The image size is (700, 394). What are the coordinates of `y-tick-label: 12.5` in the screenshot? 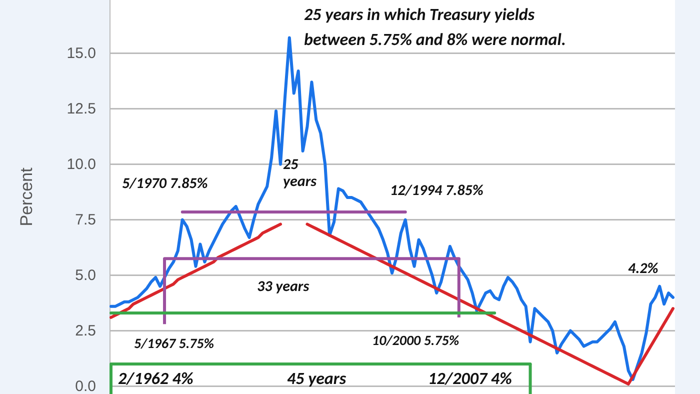 It's located at (81, 109).